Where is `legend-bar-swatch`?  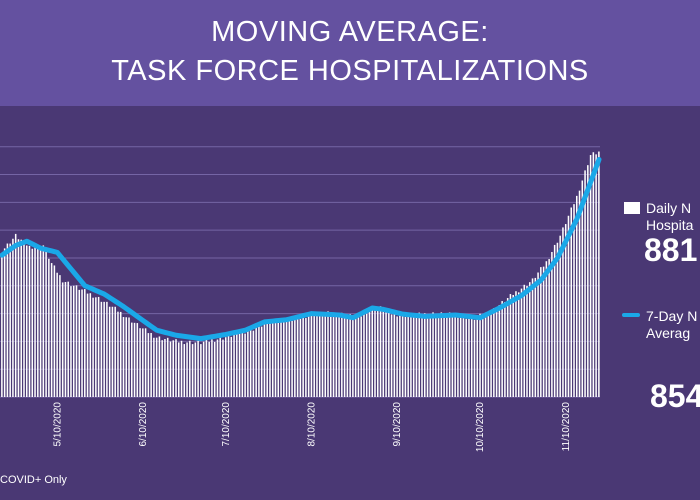 legend-bar-swatch is located at coordinates (632, 208).